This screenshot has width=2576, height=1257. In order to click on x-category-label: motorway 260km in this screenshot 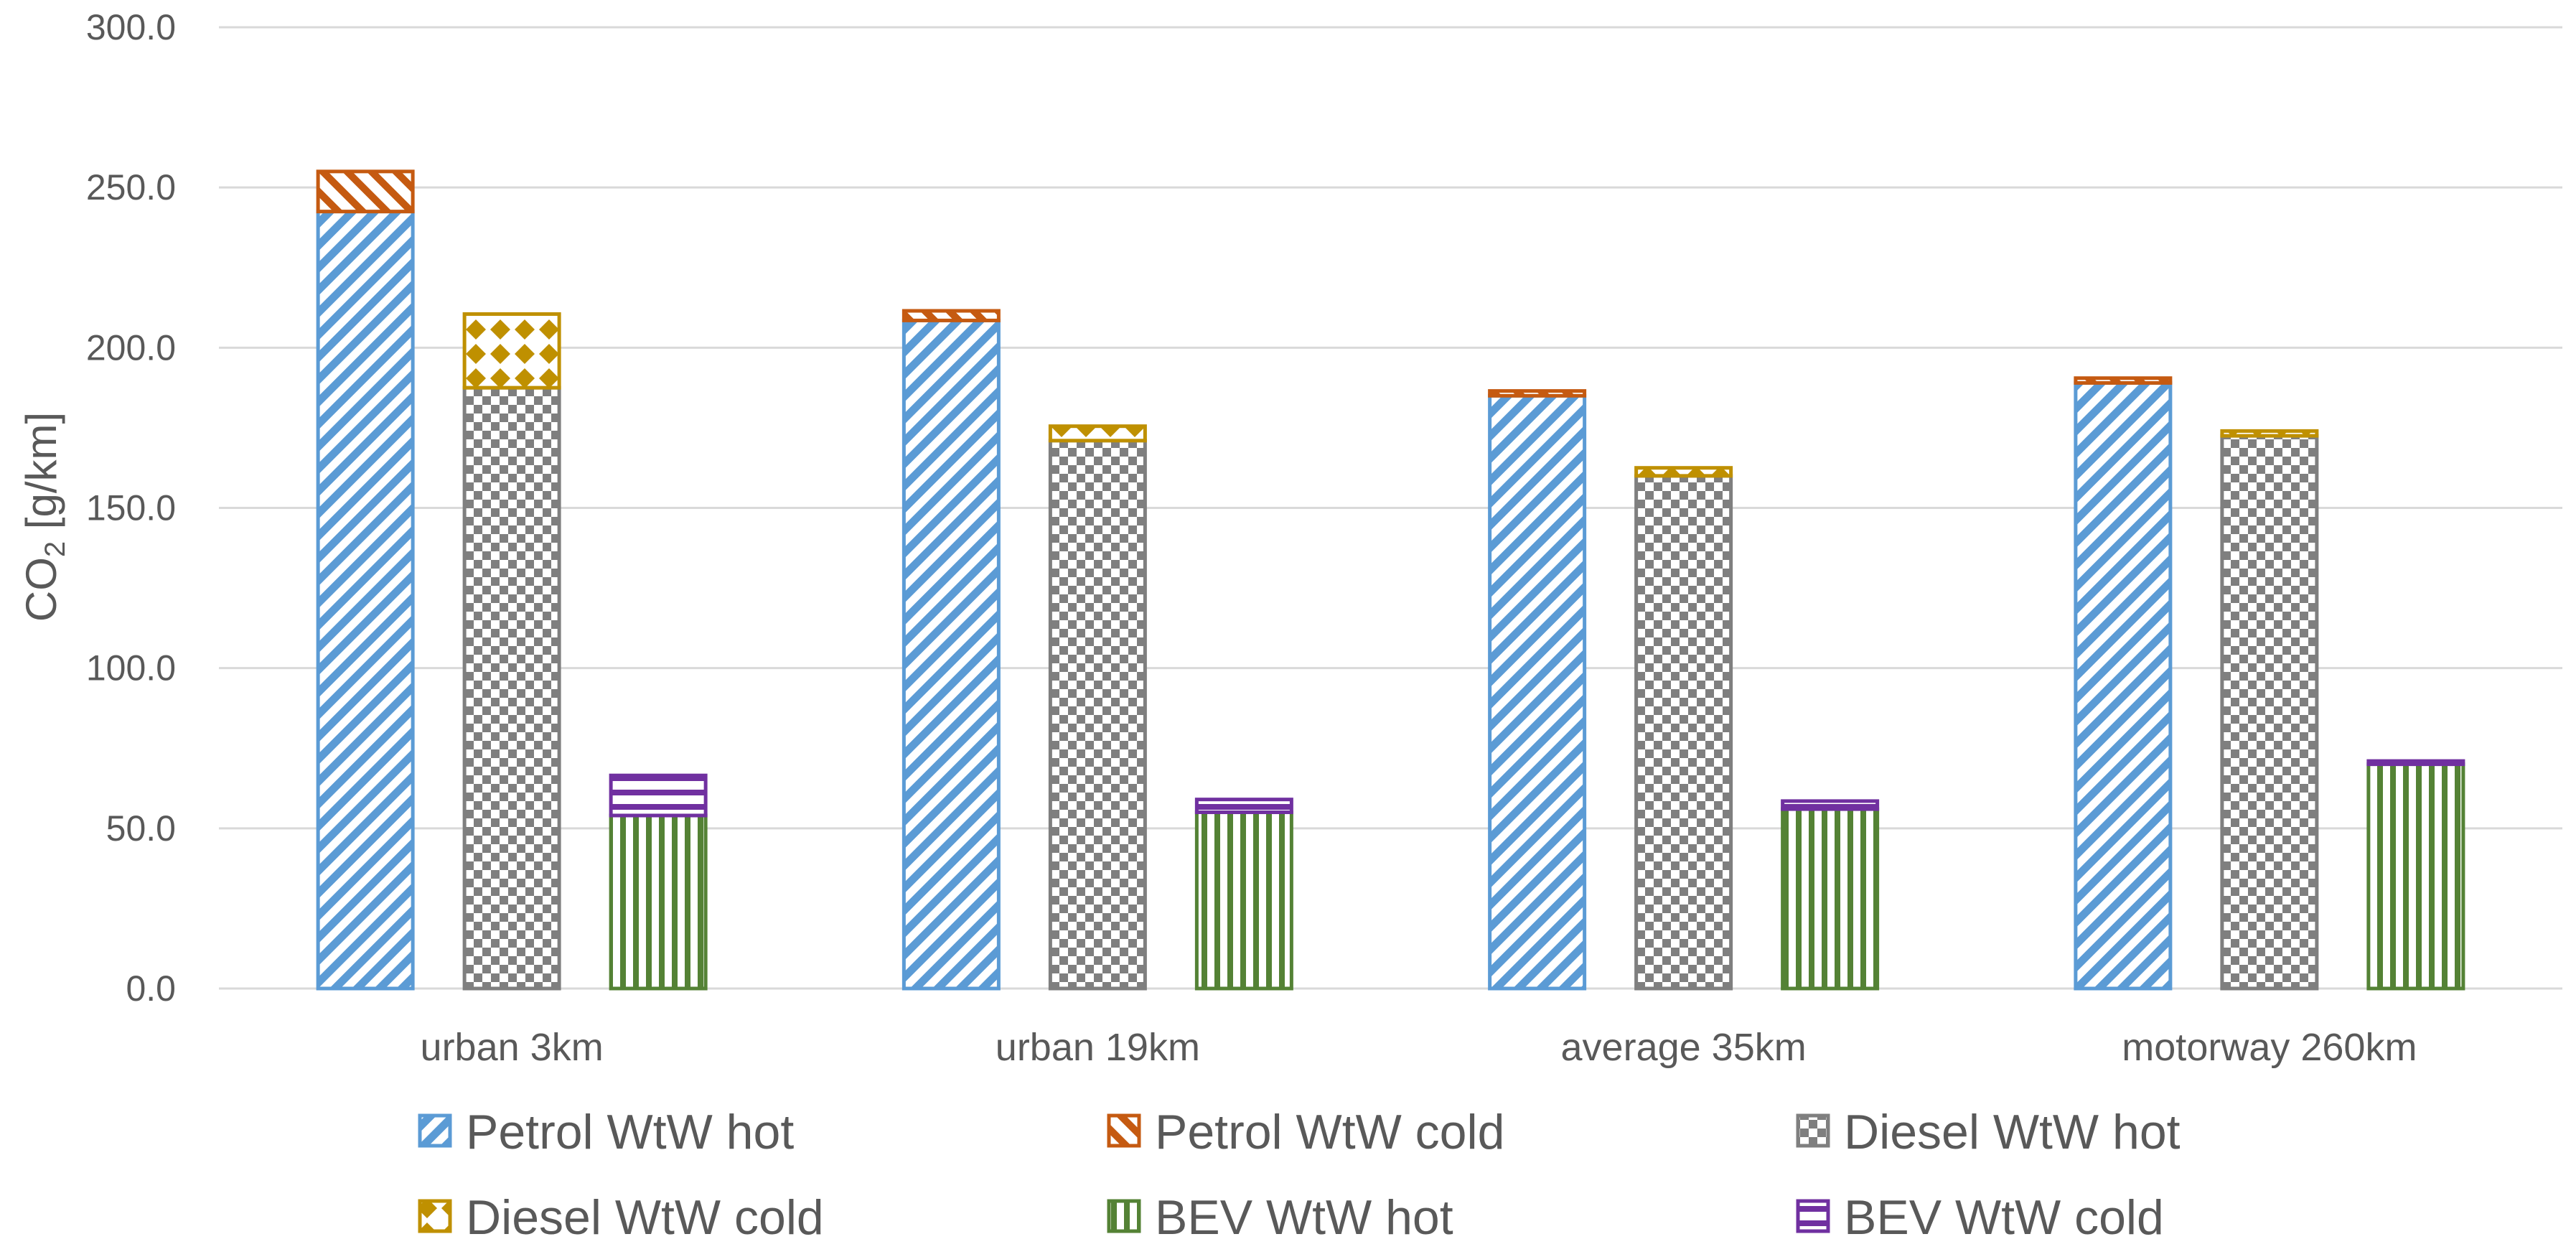, I will do `click(2270, 1047)`.